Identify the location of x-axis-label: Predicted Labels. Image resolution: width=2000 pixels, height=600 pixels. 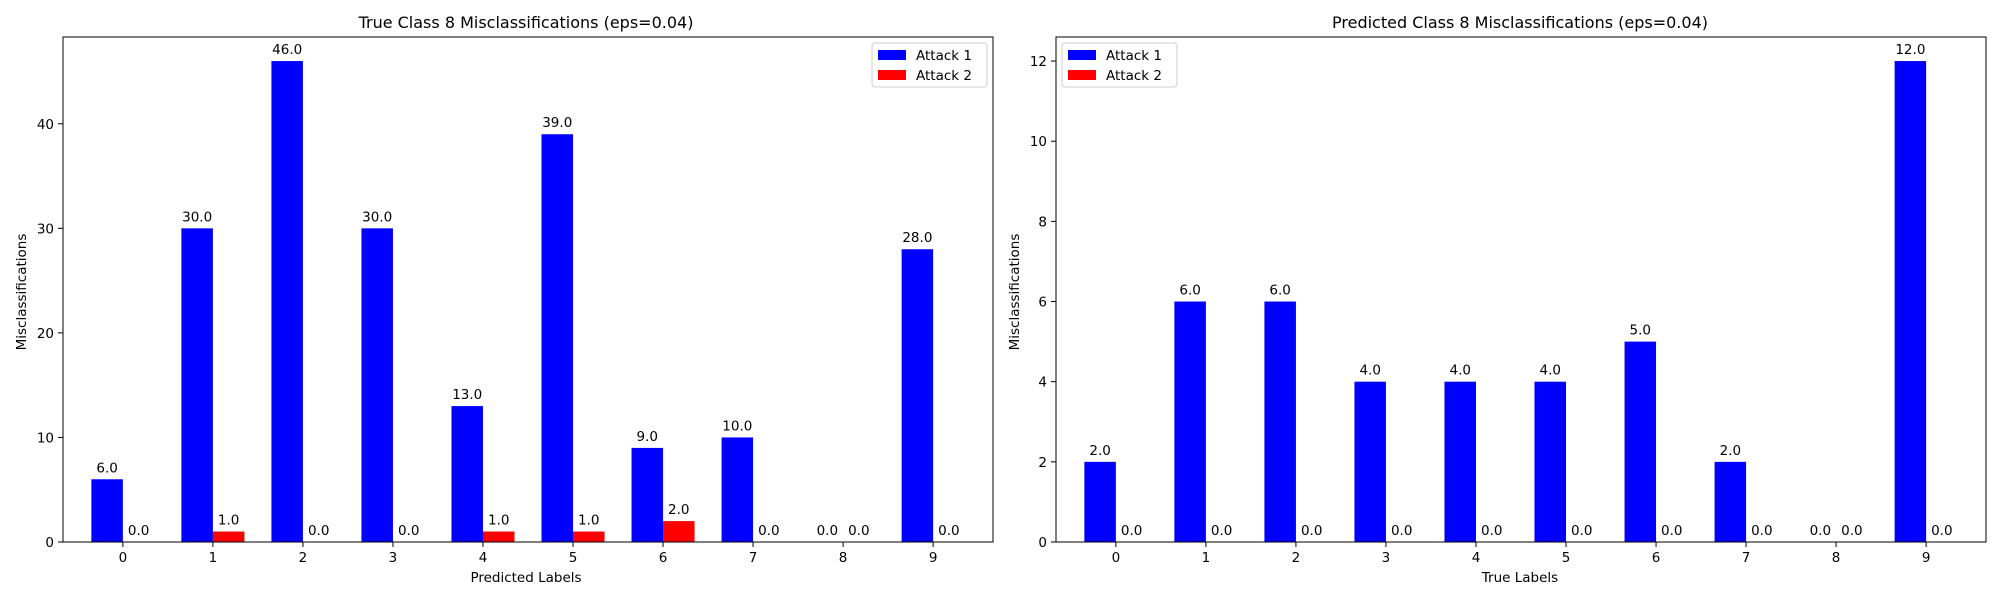
(525, 578).